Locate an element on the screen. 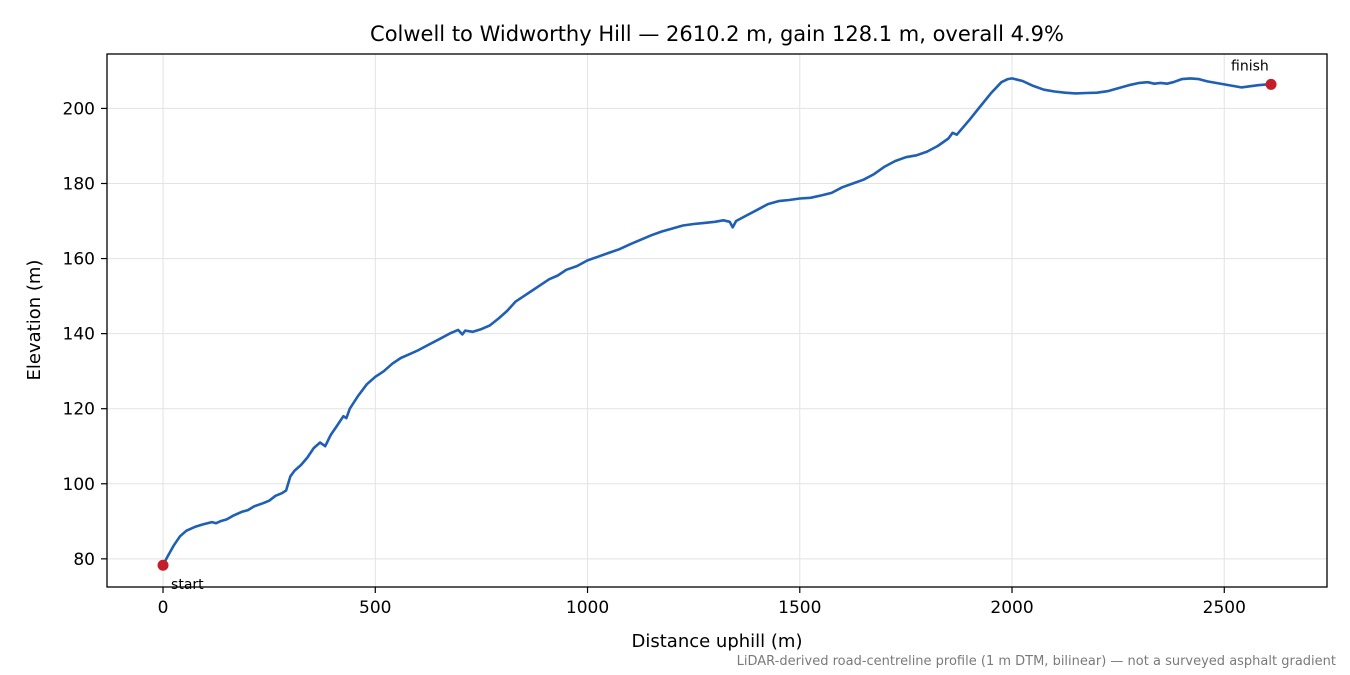  start-label: start is located at coordinates (187, 585).